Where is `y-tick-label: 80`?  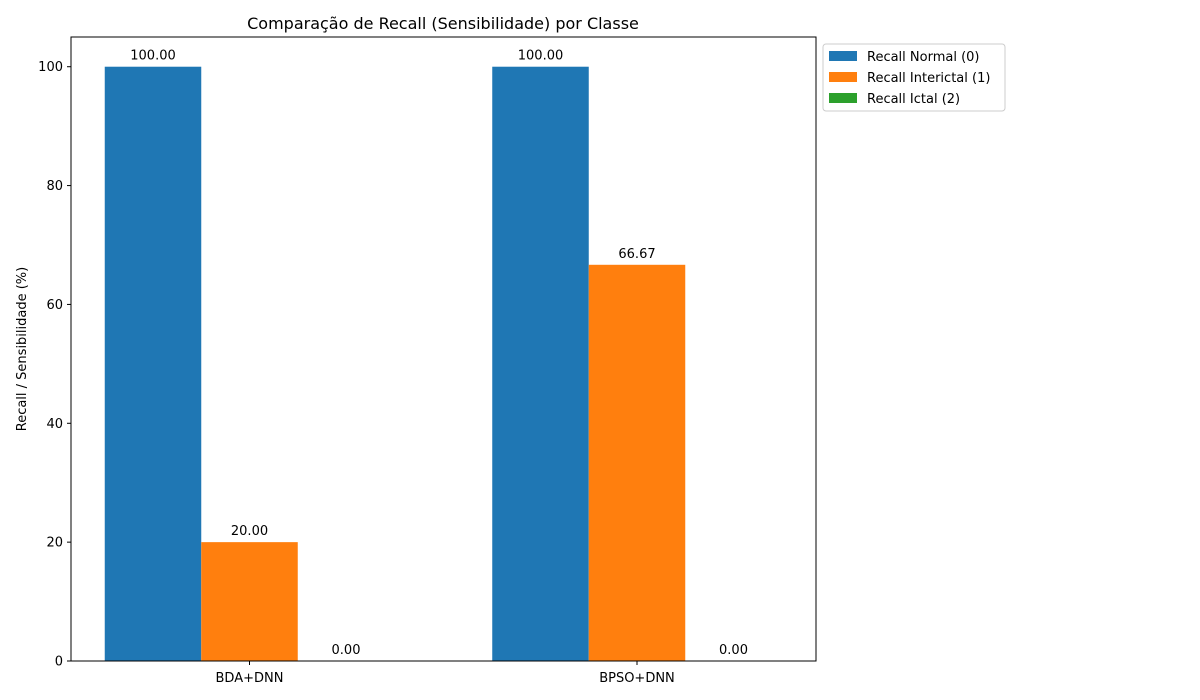
y-tick-label: 80 is located at coordinates (54, 186).